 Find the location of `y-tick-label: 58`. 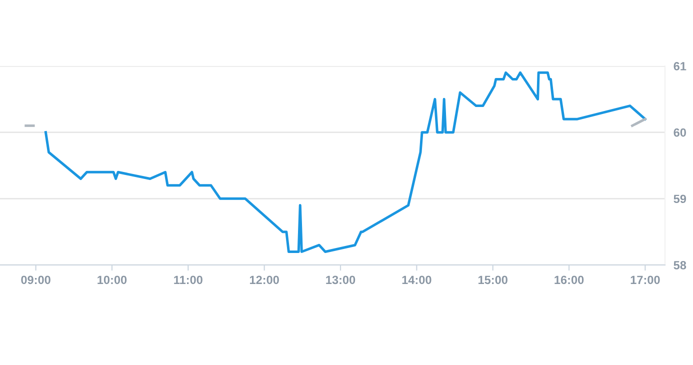

y-tick-label: 58 is located at coordinates (680, 265).